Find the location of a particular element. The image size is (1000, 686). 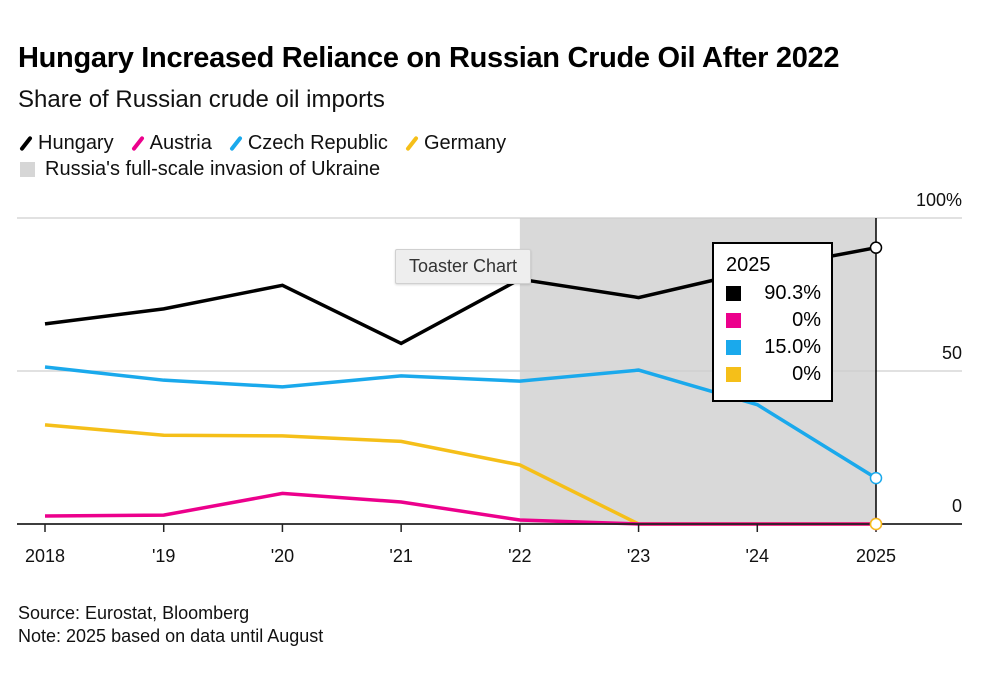

tooltip-row-czech-republic: 15.0% is located at coordinates (773, 347).